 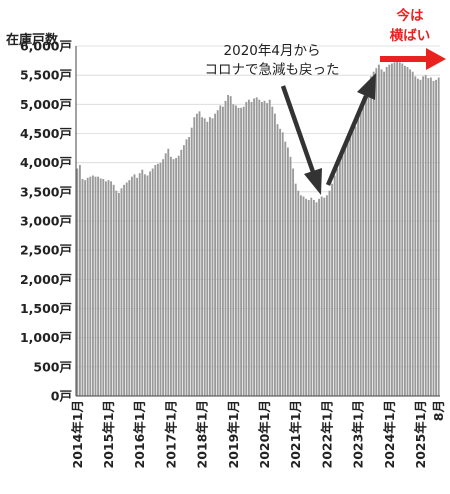 I want to click on x-tick-label: 2019年1月, so click(x=233, y=434).